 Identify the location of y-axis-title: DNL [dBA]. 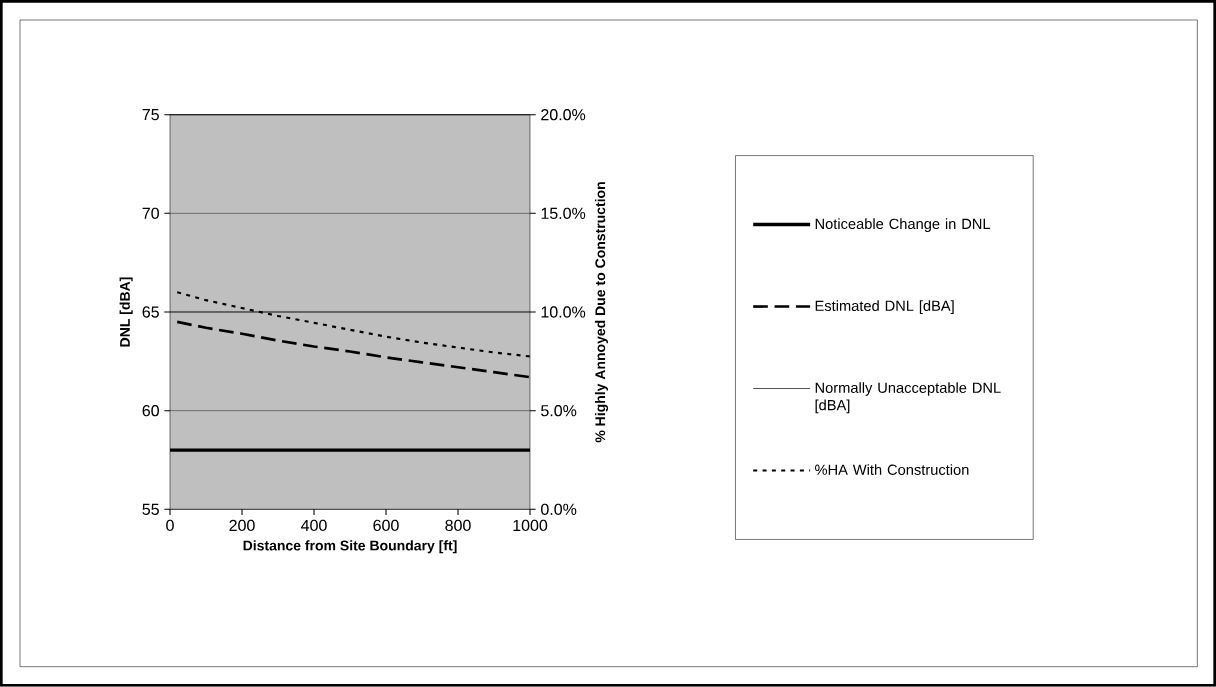
(126, 312).